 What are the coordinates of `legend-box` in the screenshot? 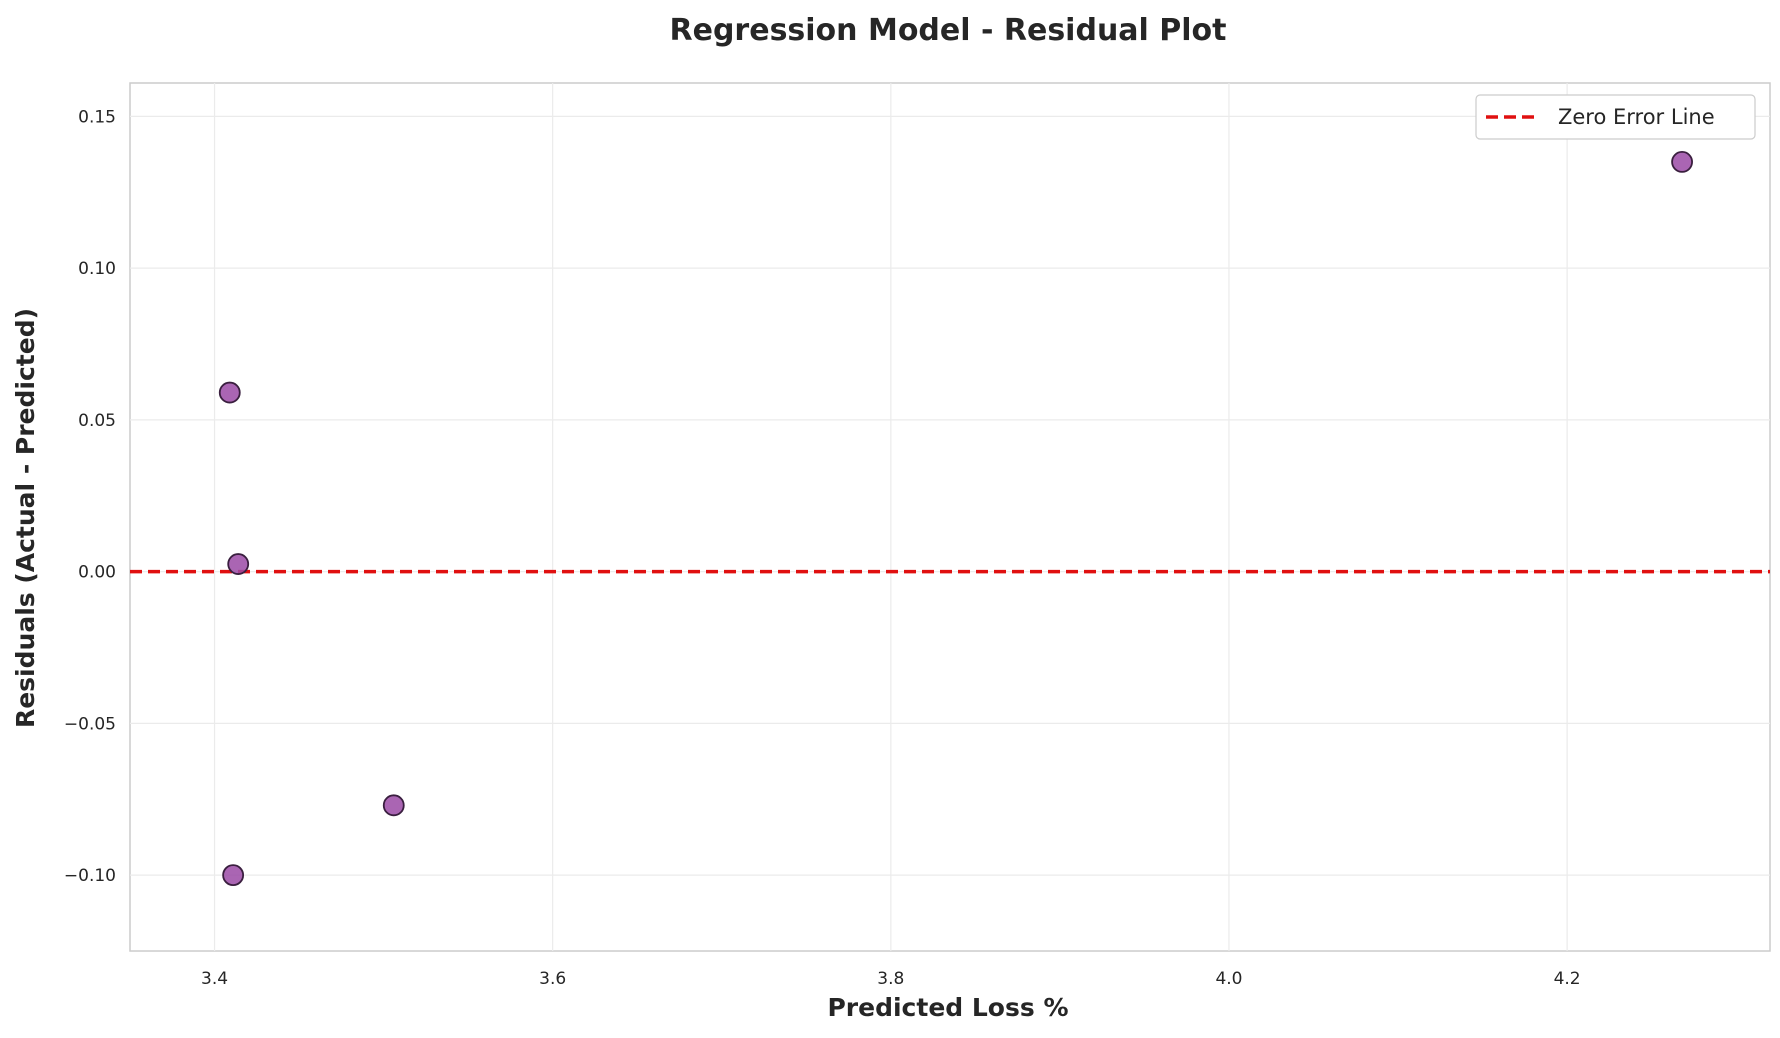 It's located at (1615, 117).